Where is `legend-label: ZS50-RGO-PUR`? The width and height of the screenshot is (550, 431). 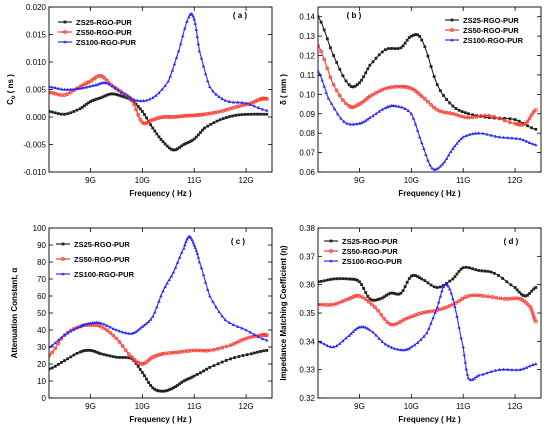
legend-label: ZS50-RGO-PUR is located at coordinates (104, 32).